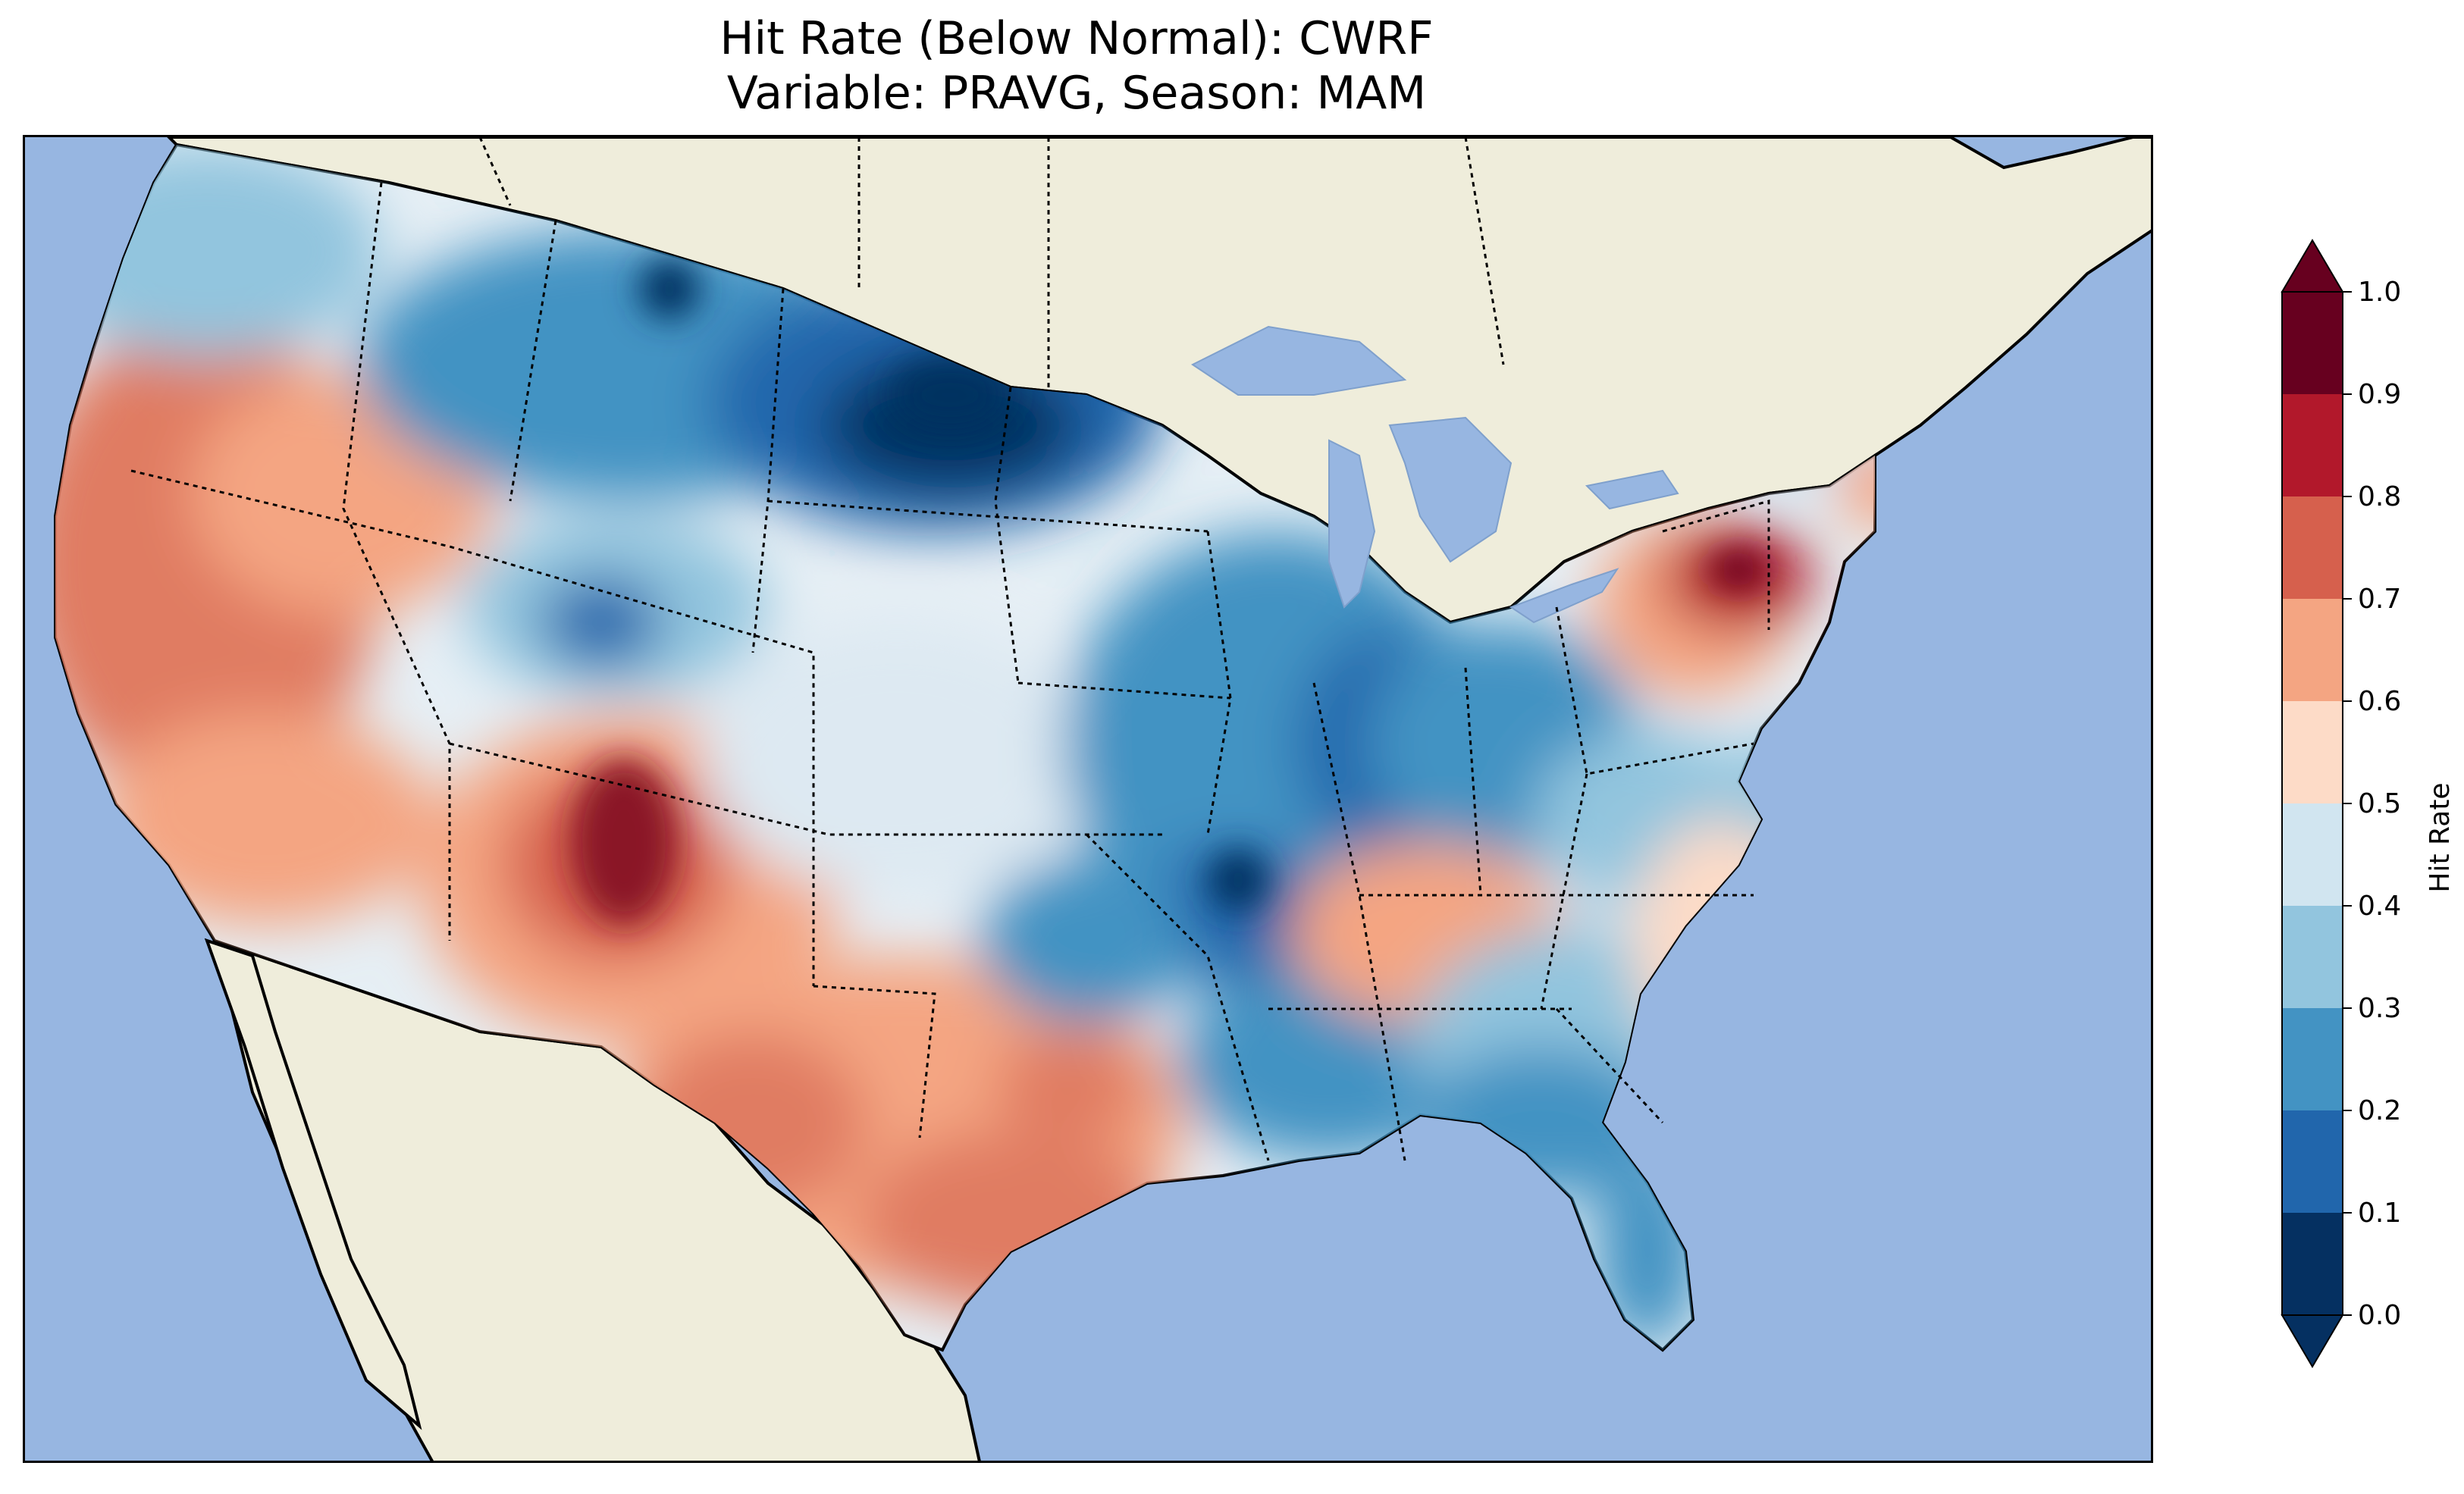 The height and width of the screenshot is (1494, 2464). What do you see at coordinates (218, 251) in the screenshot?
I see `area-pacific-northwest` at bounding box center [218, 251].